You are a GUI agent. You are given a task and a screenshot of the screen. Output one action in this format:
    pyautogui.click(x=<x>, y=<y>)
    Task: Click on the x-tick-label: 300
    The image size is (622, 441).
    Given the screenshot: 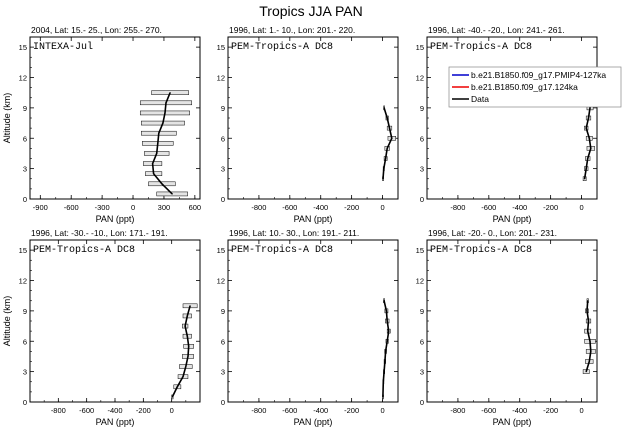 What is the action you would take?
    pyautogui.click(x=164, y=207)
    